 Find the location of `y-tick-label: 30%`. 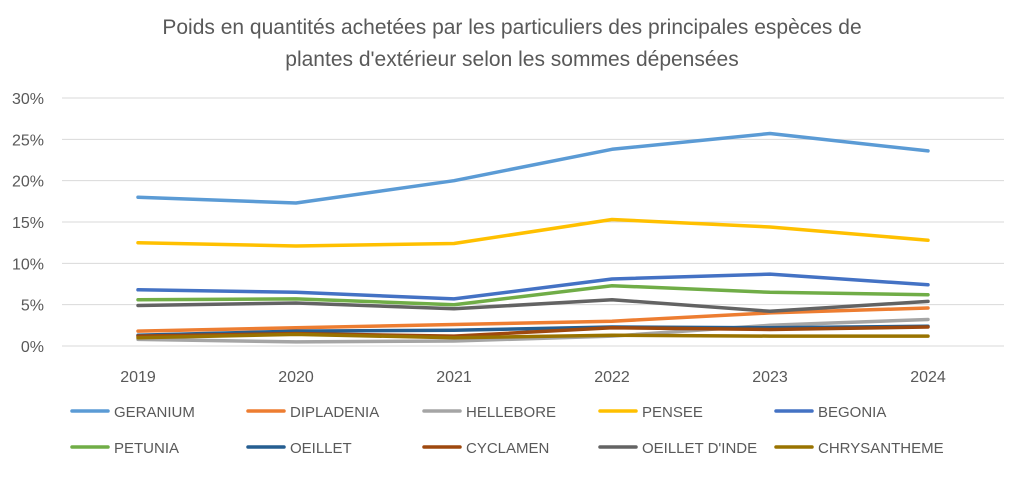

y-tick-label: 30% is located at coordinates (28, 99).